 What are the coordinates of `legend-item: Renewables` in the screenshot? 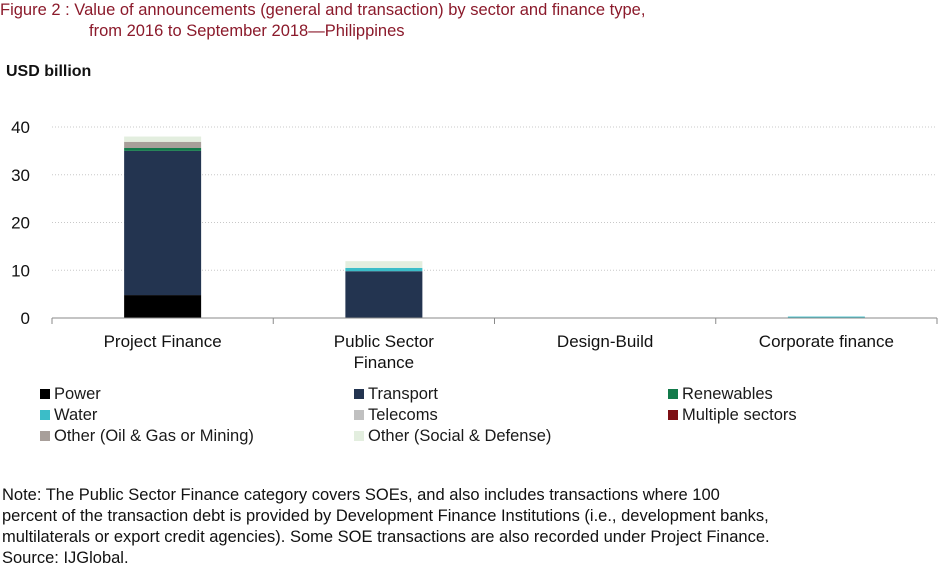 It's located at (720, 394).